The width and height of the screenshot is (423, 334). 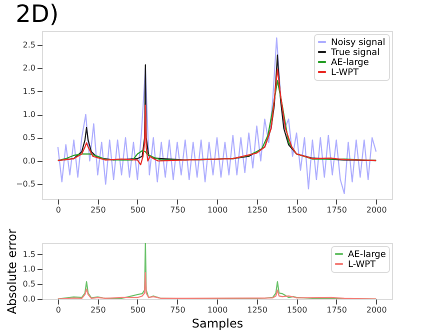 I want to click on chart-title: 2D), so click(x=37, y=14).